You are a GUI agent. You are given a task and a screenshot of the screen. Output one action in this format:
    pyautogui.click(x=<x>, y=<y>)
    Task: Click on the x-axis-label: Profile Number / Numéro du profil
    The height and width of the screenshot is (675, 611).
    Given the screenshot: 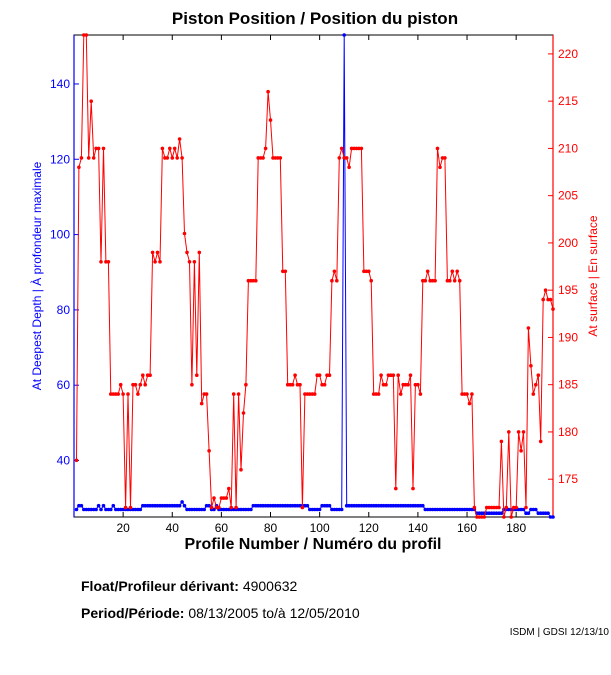 What is the action you would take?
    pyautogui.click(x=313, y=544)
    